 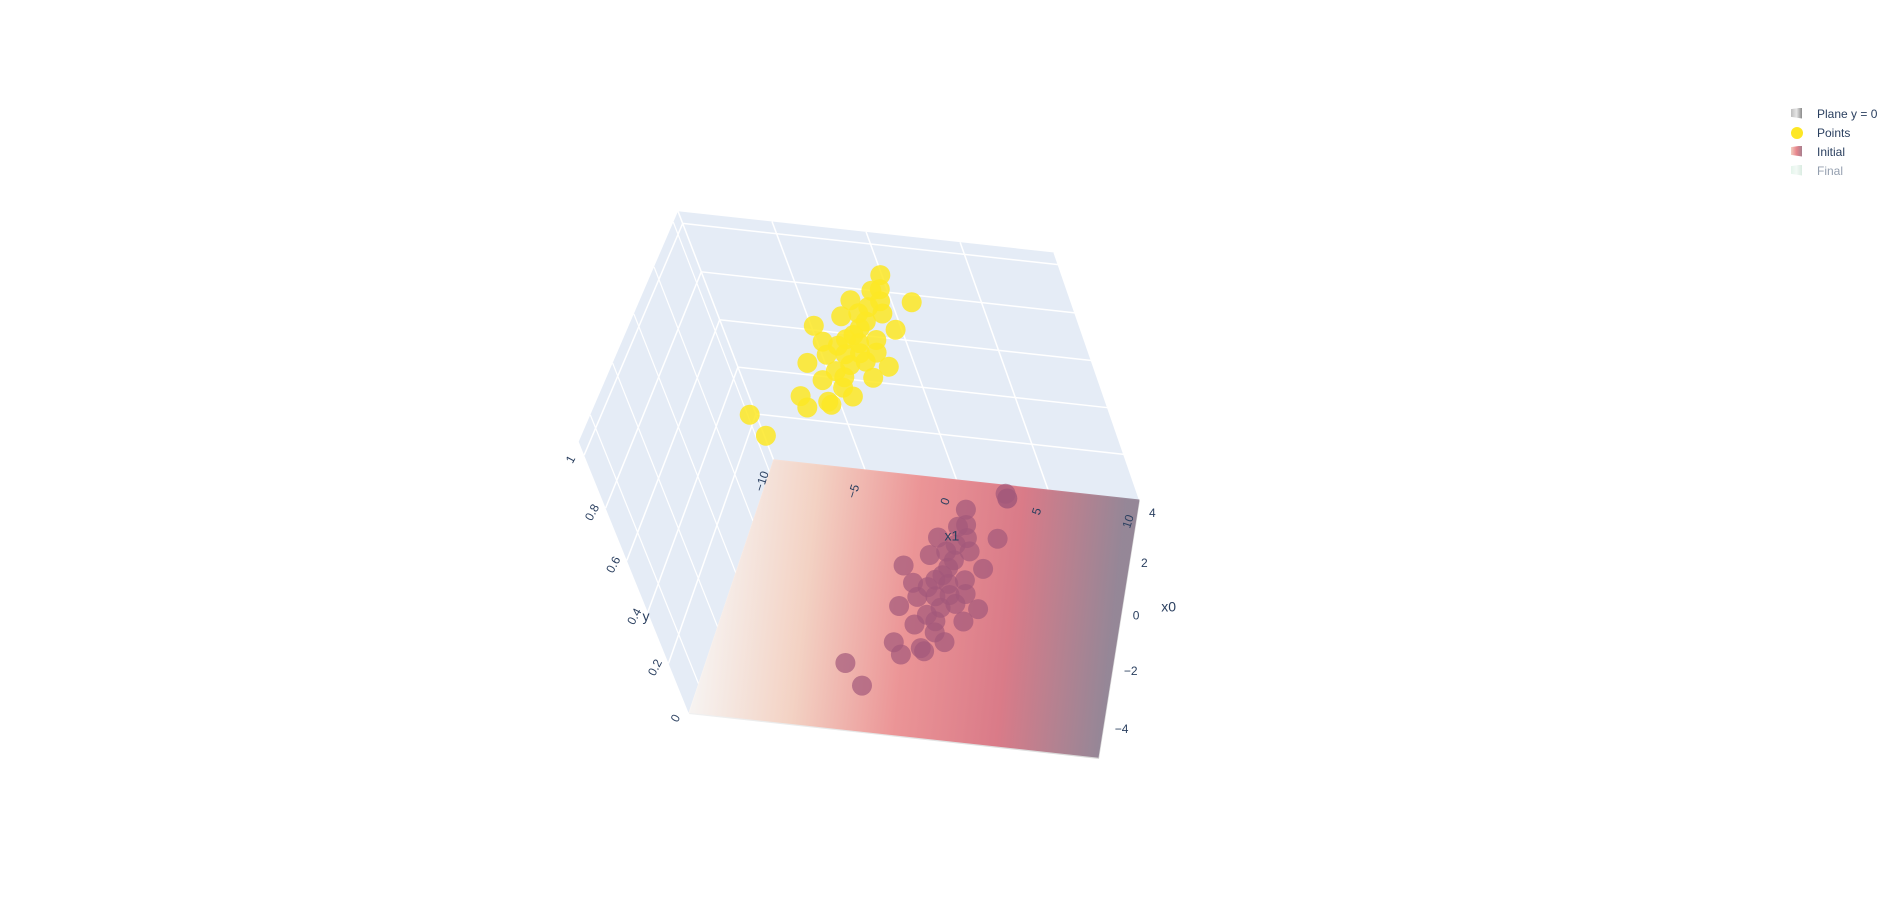 I want to click on points-series, so click(x=878, y=480).